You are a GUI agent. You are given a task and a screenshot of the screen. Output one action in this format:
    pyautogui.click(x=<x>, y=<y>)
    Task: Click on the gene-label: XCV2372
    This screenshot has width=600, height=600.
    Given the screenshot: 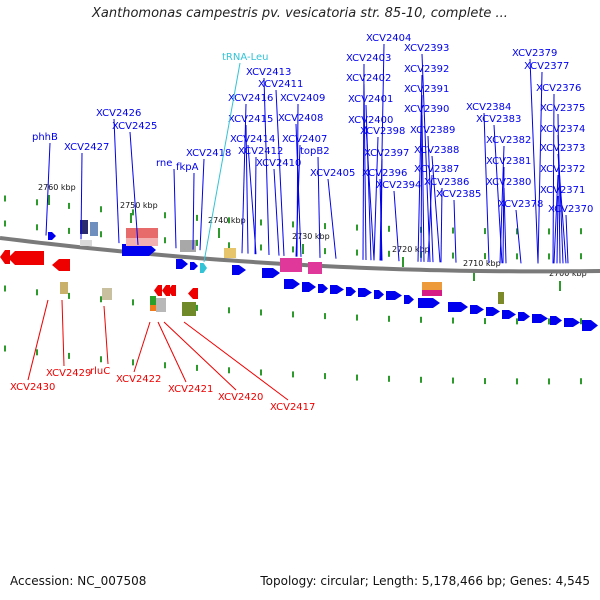 What is the action you would take?
    pyautogui.click(x=562, y=169)
    